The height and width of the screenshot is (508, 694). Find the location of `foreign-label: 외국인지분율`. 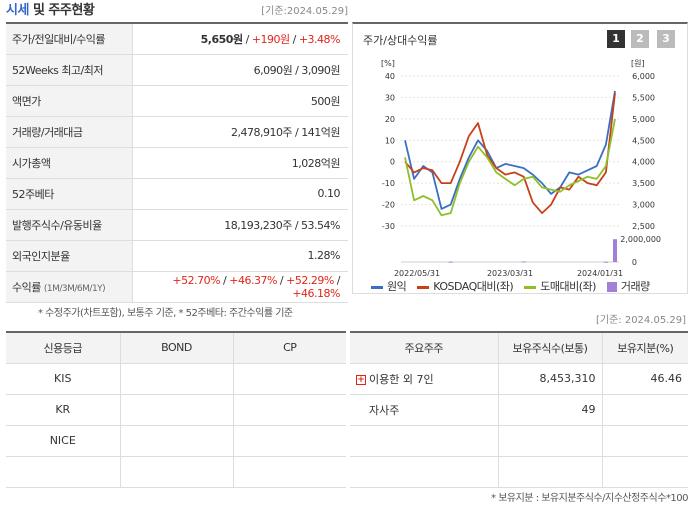

foreign-label: 외국인지분율 is located at coordinates (69, 256).